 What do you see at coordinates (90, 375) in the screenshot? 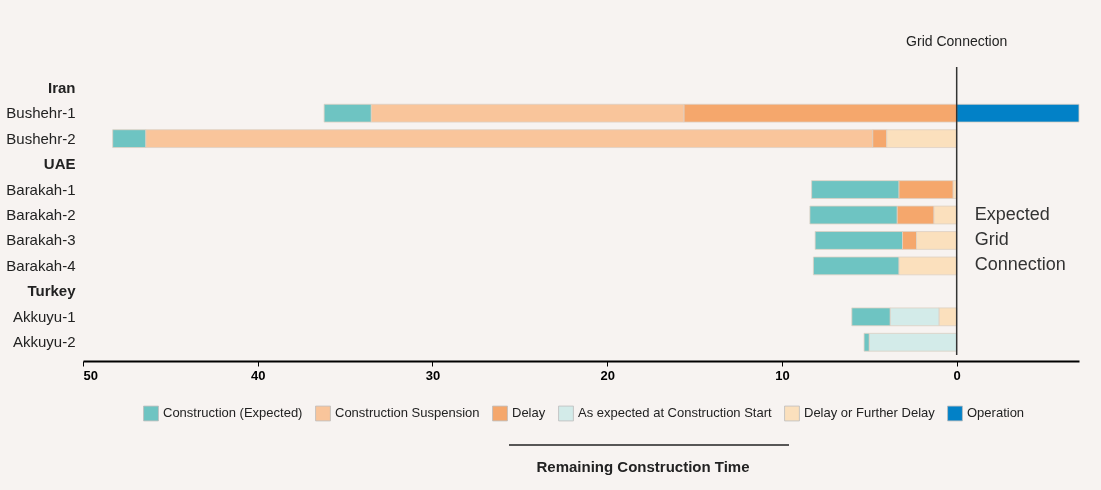
I see `x-tick-label: 50` at bounding box center [90, 375].